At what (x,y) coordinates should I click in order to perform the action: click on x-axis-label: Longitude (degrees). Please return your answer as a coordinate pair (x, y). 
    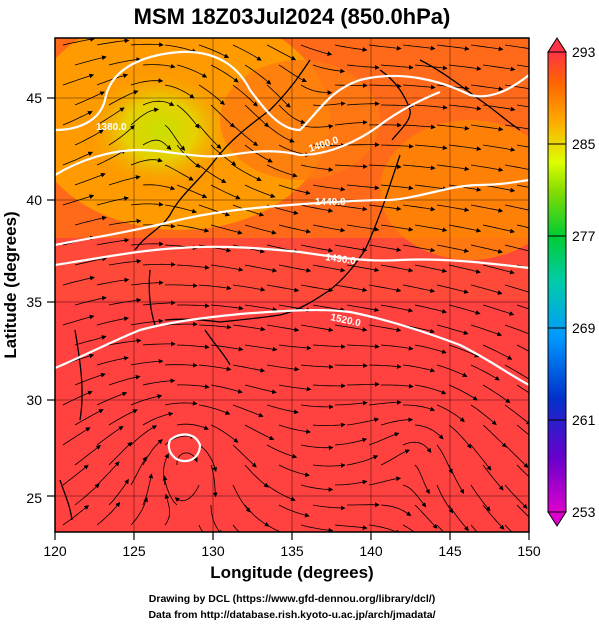
    Looking at the image, I should click on (291, 572).